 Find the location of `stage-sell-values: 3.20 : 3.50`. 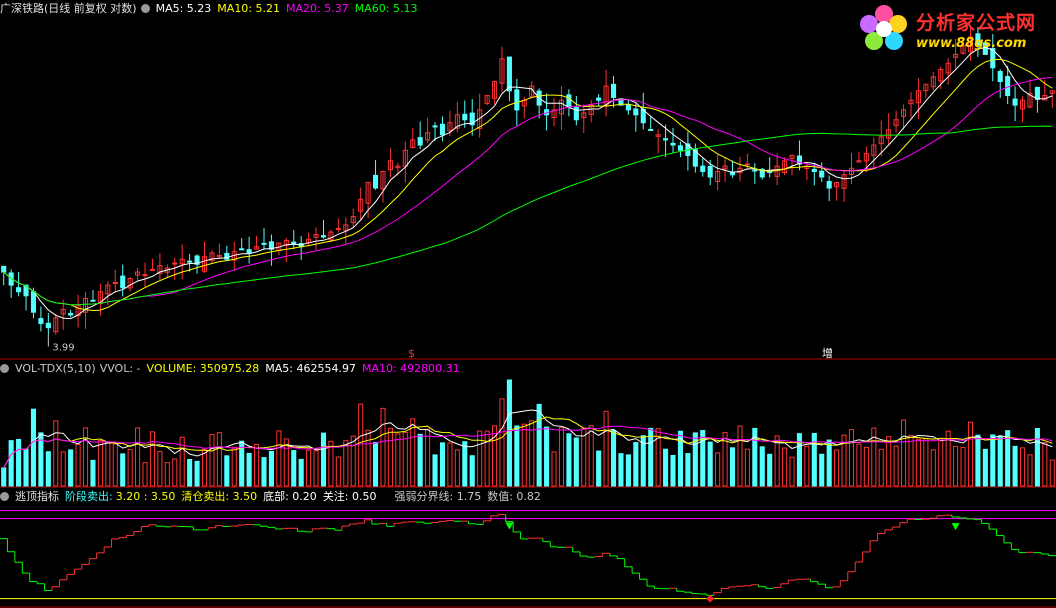

stage-sell-values: 3.20 : 3.50 is located at coordinates (145, 496).